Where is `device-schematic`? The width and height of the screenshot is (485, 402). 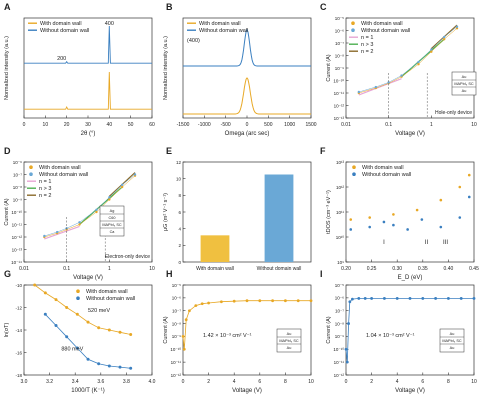 device-schematic is located at coordinates (289, 340).